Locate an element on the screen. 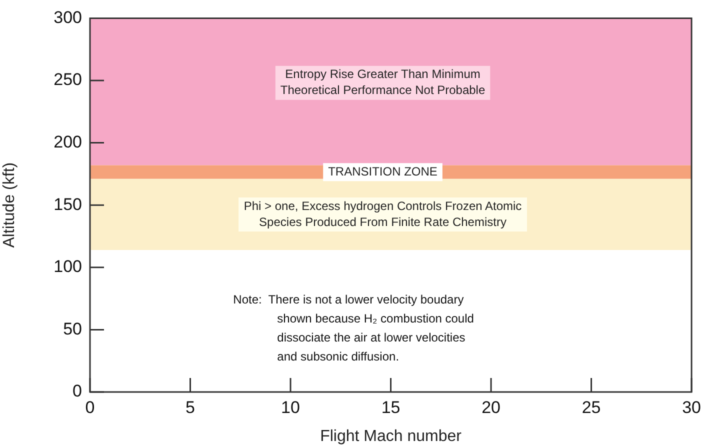  y-tick-label: 150 is located at coordinates (68, 204).